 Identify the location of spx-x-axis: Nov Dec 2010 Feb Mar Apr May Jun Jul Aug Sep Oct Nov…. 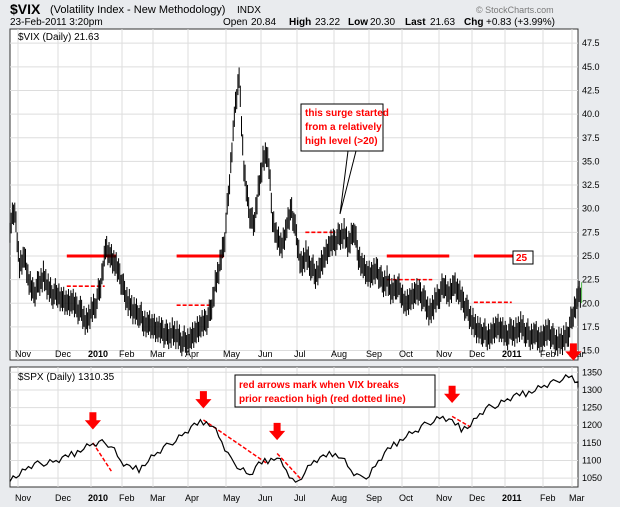
(300, 498).